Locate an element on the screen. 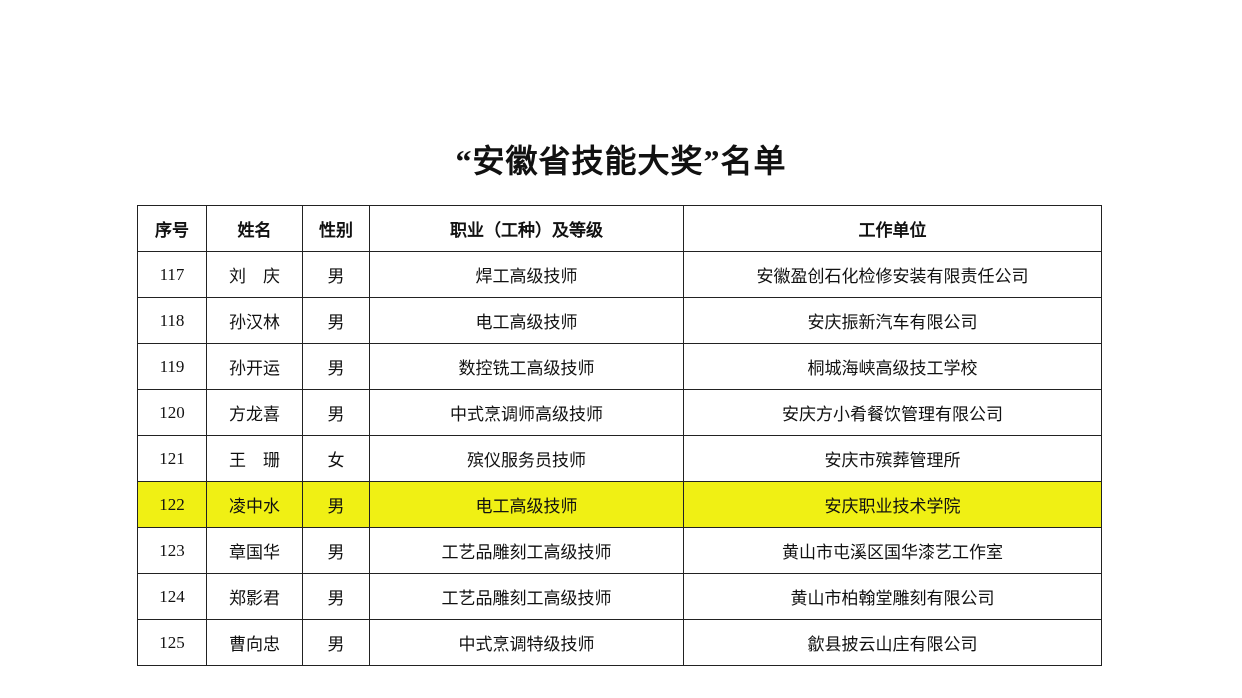 This screenshot has width=1242, height=698. cell-occupation: 殡仪服务员技师 is located at coordinates (526, 458).